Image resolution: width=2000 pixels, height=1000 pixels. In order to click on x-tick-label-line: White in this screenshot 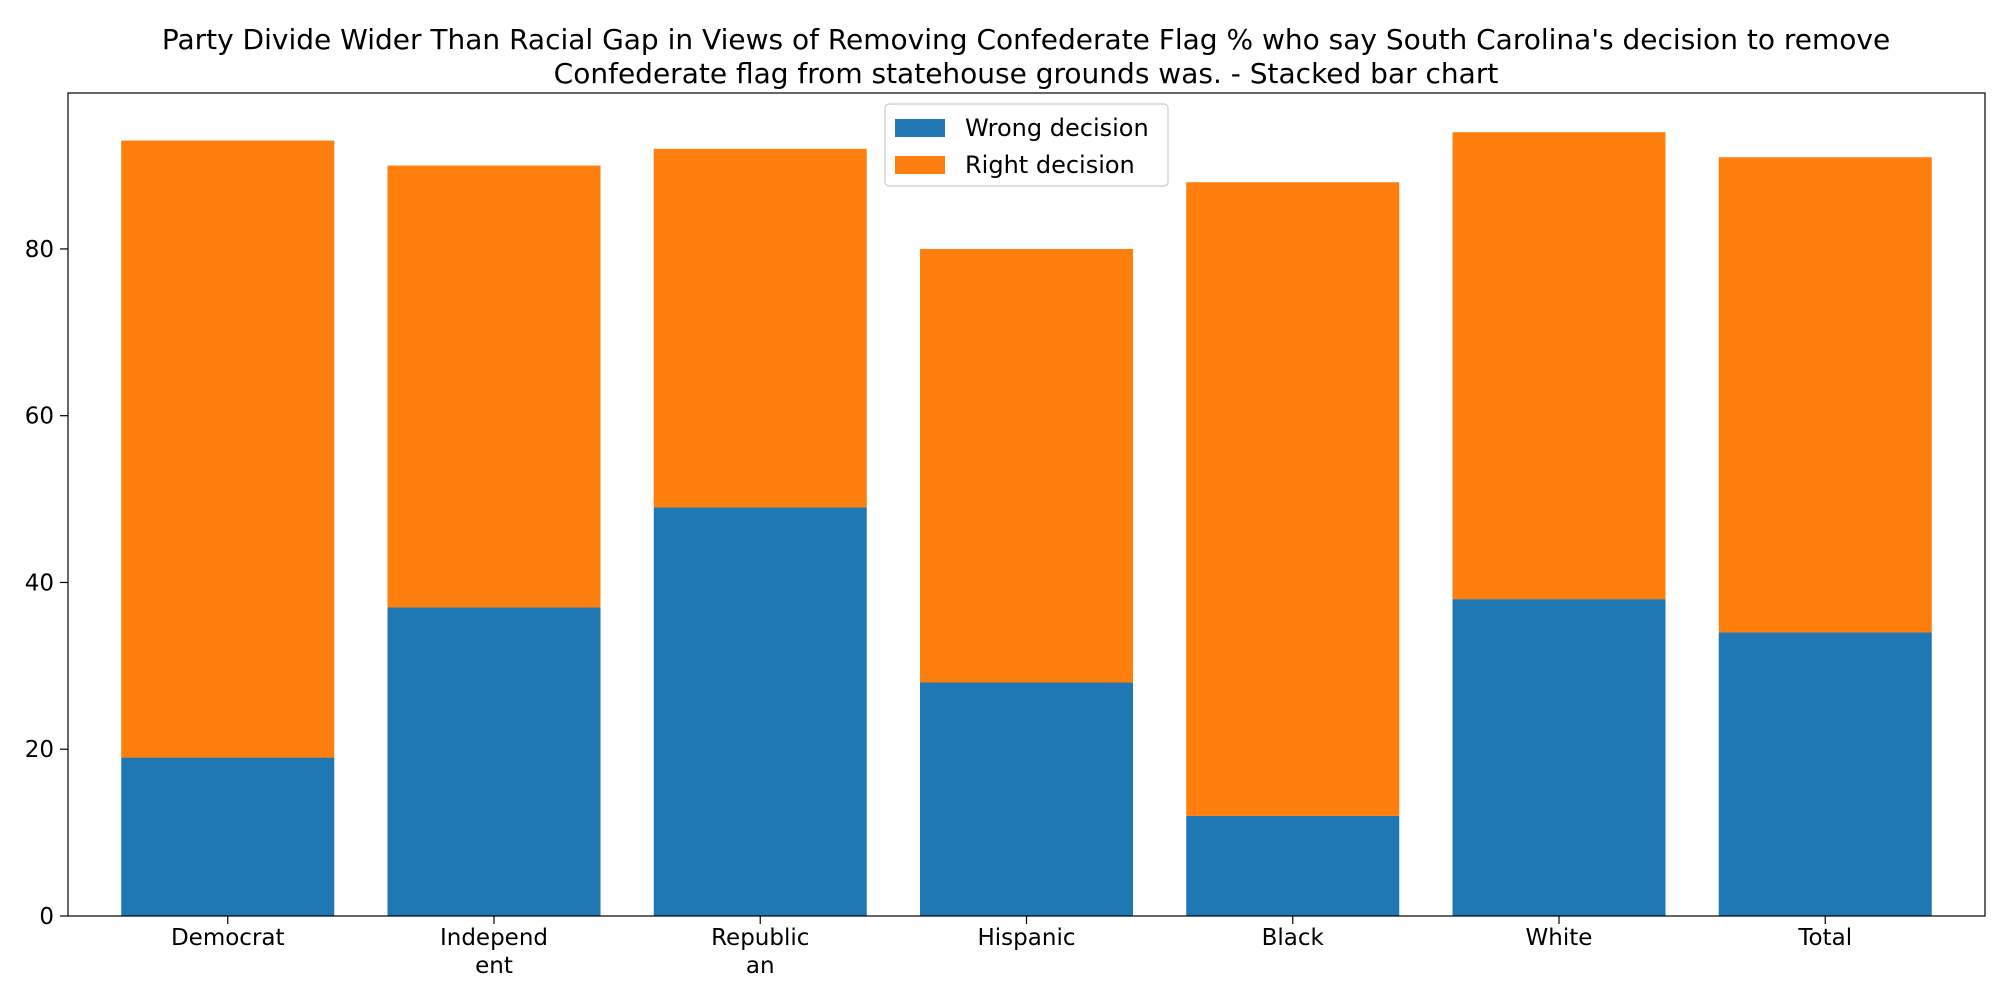, I will do `click(1559, 938)`.